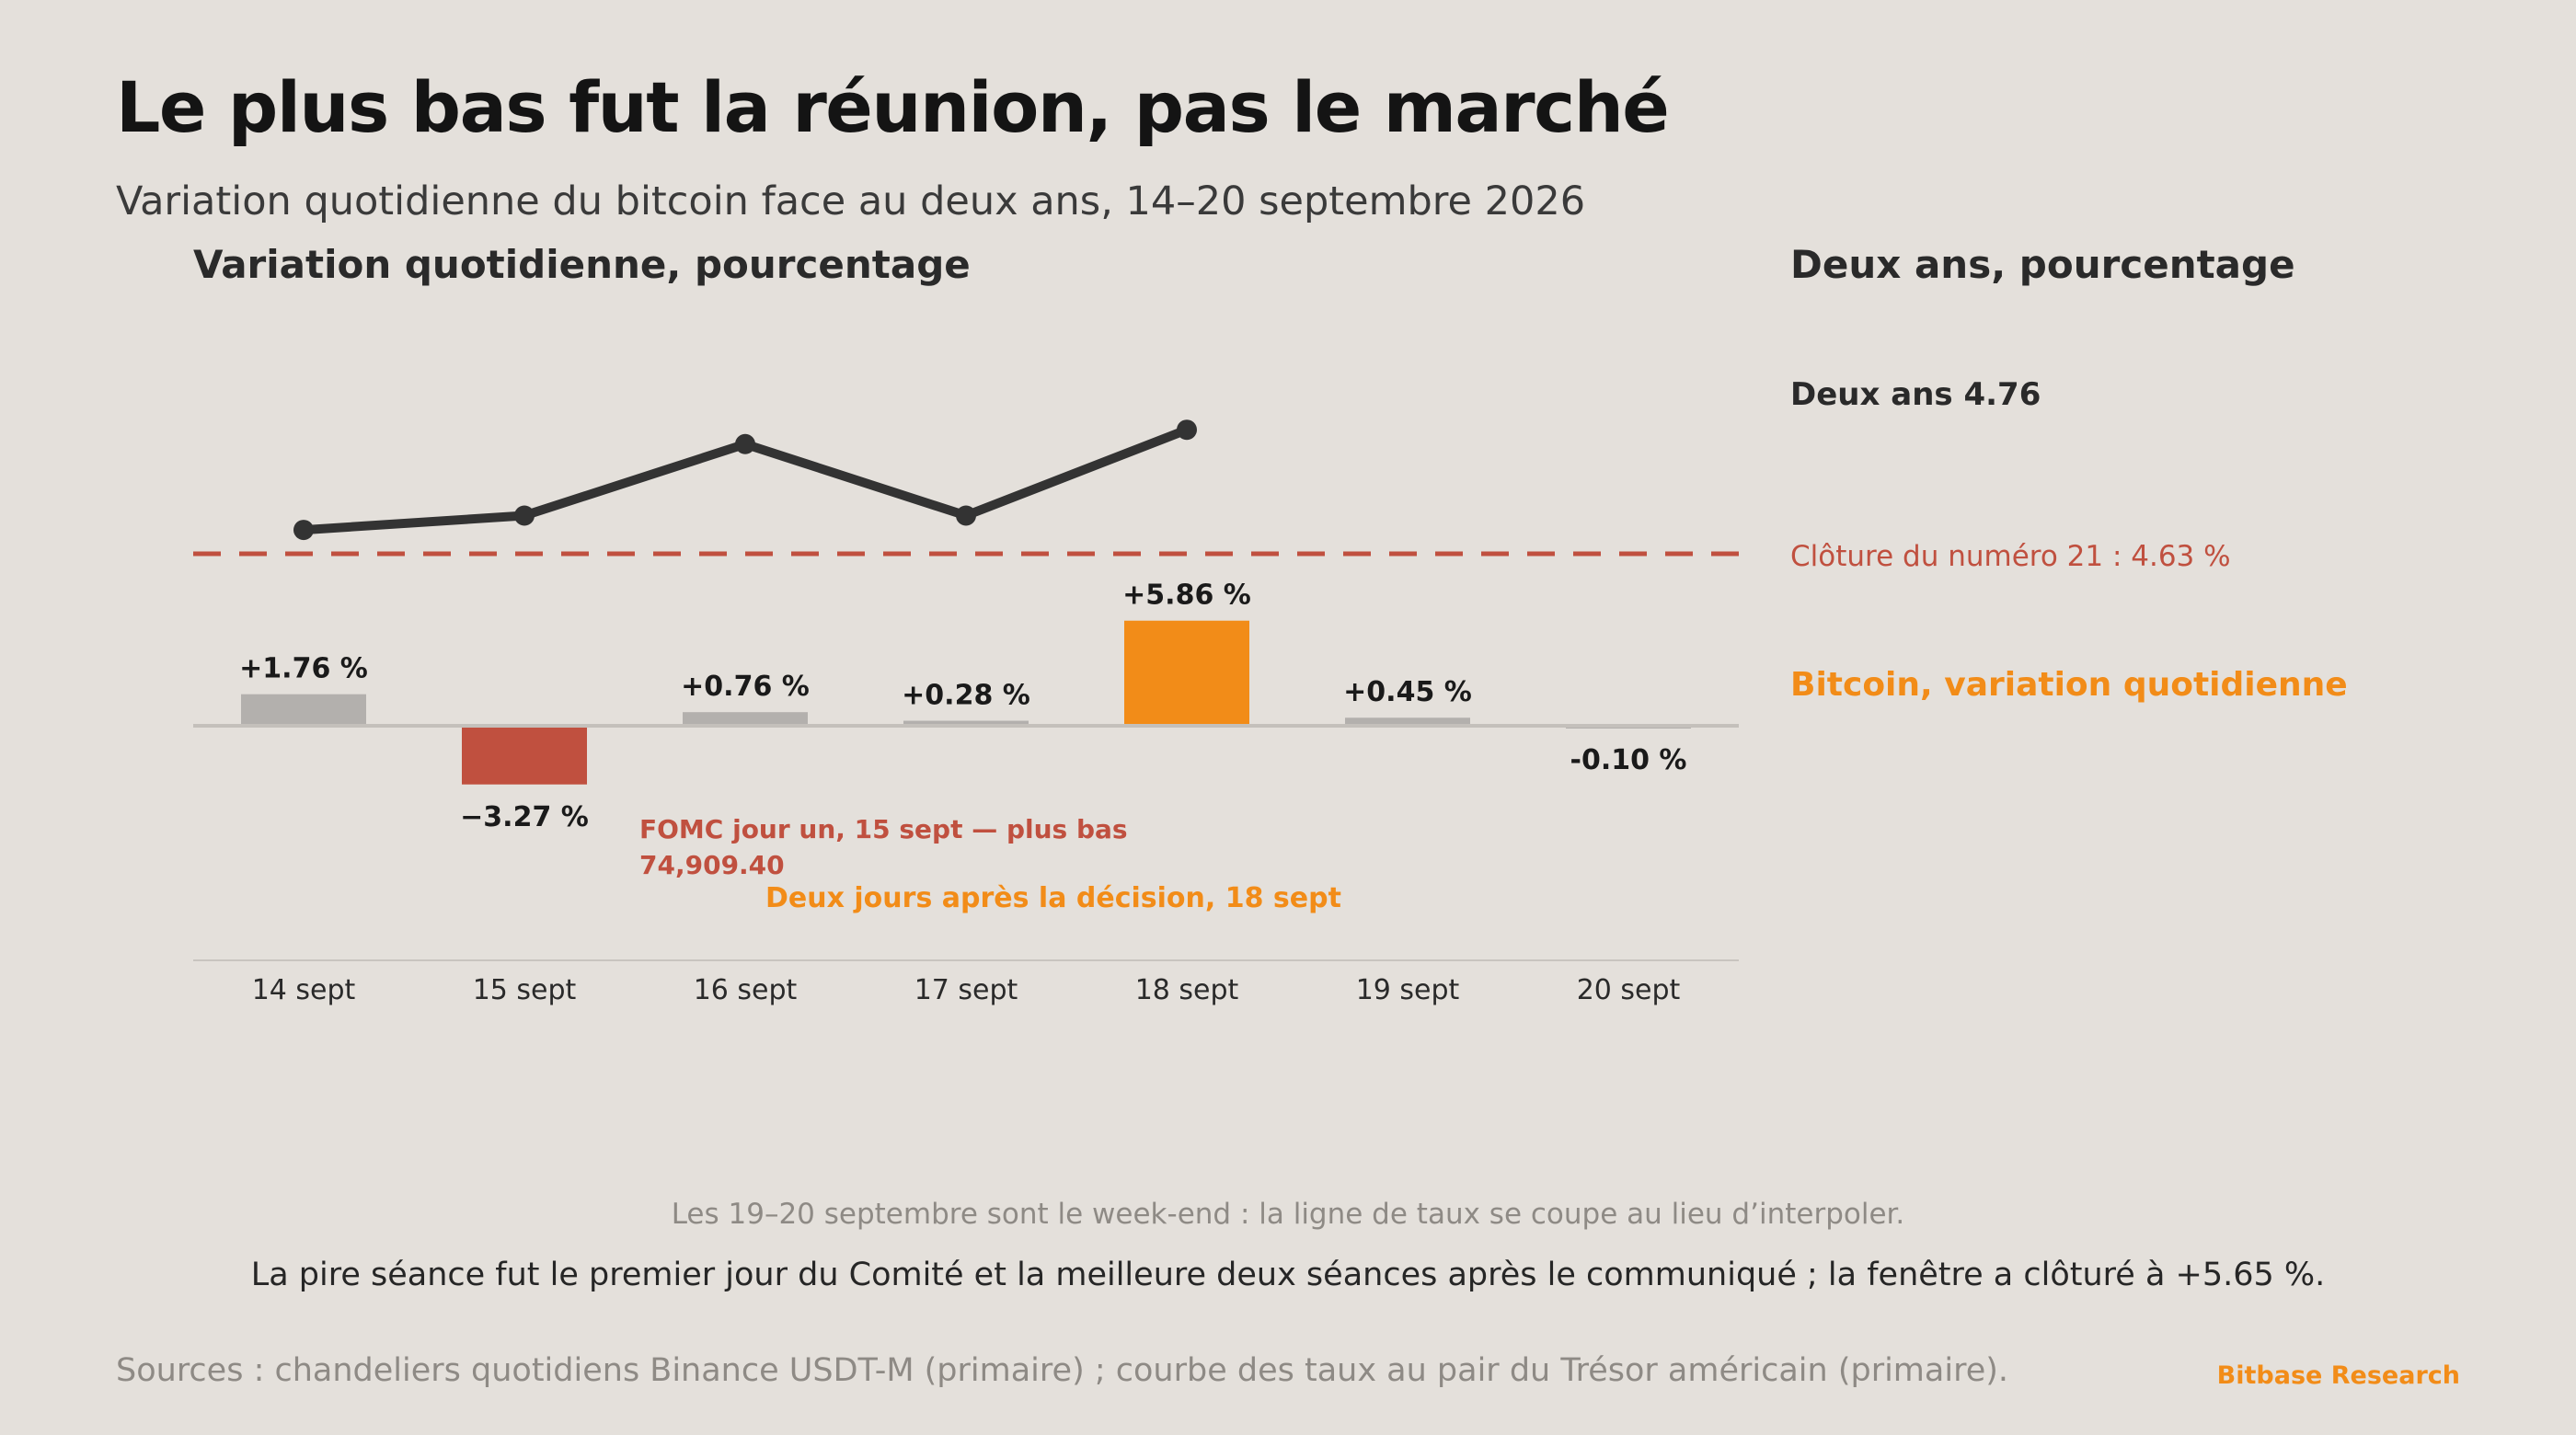  I want to click on bar-data-label: +0.45 %, so click(1407, 692).